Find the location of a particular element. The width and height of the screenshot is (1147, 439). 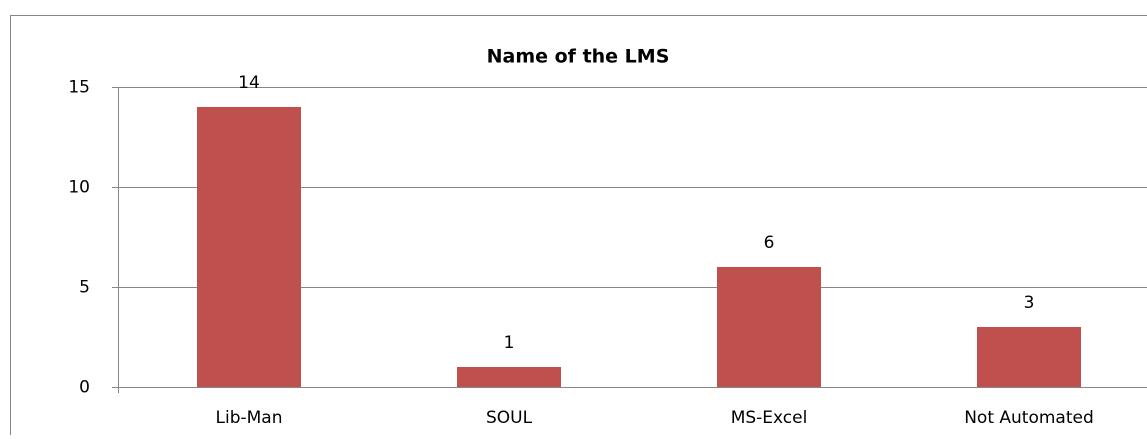

x-tick-label: Not Automated is located at coordinates (1029, 418).